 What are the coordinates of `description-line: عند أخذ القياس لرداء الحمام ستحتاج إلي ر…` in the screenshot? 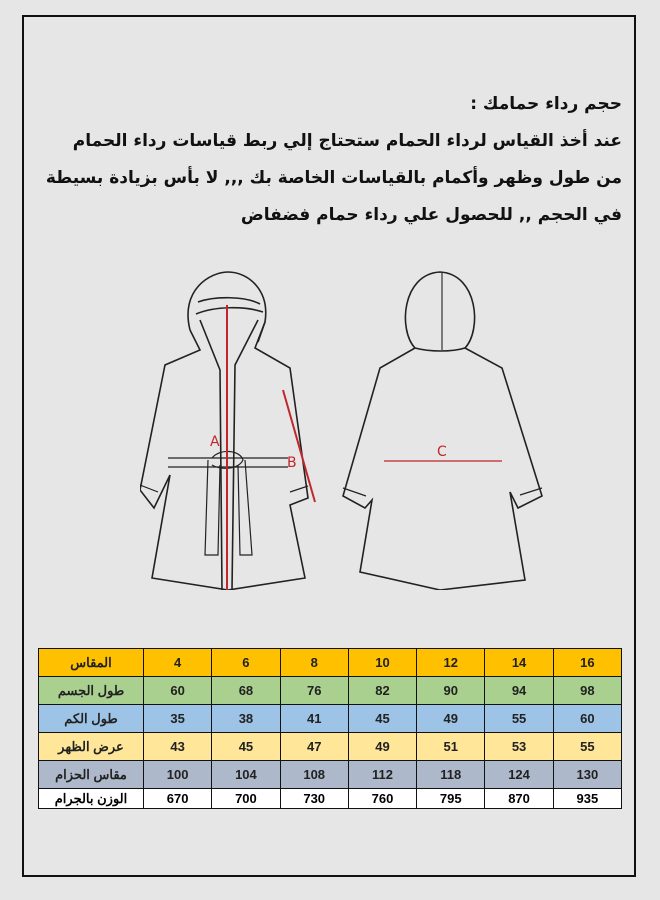 It's located at (347, 141).